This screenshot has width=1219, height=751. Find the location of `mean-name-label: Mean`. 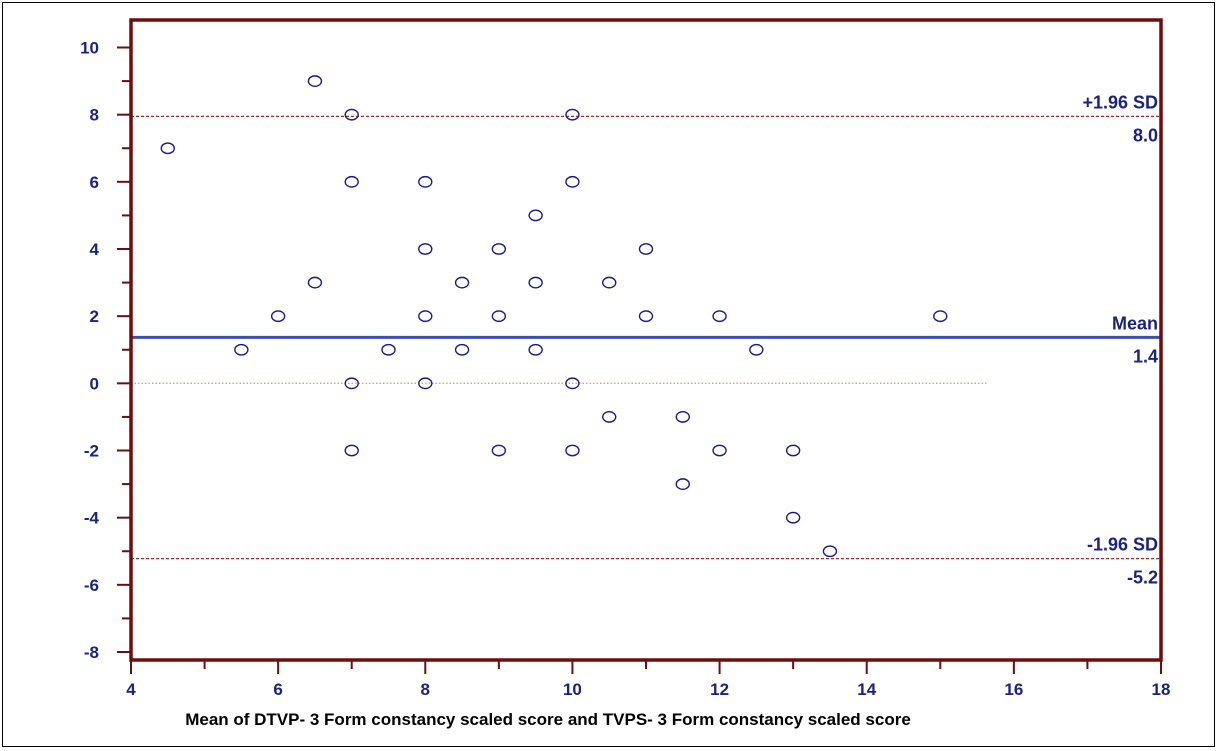

mean-name-label: Mean is located at coordinates (1135, 323).